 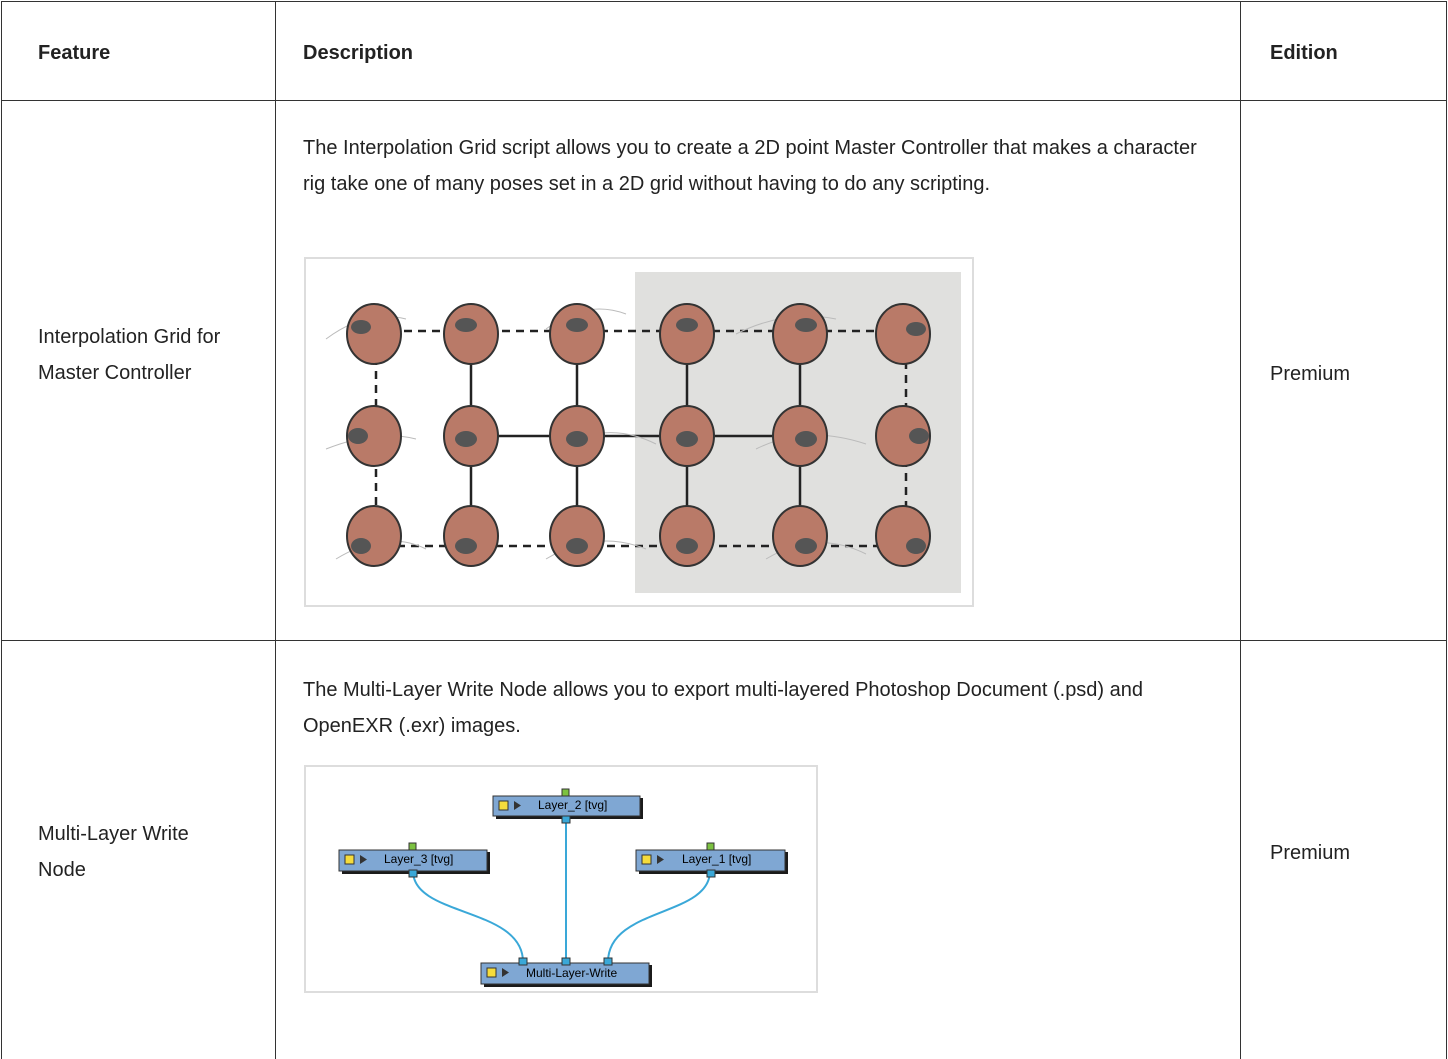 What do you see at coordinates (1304, 53) in the screenshot?
I see `header-text: Edition` at bounding box center [1304, 53].